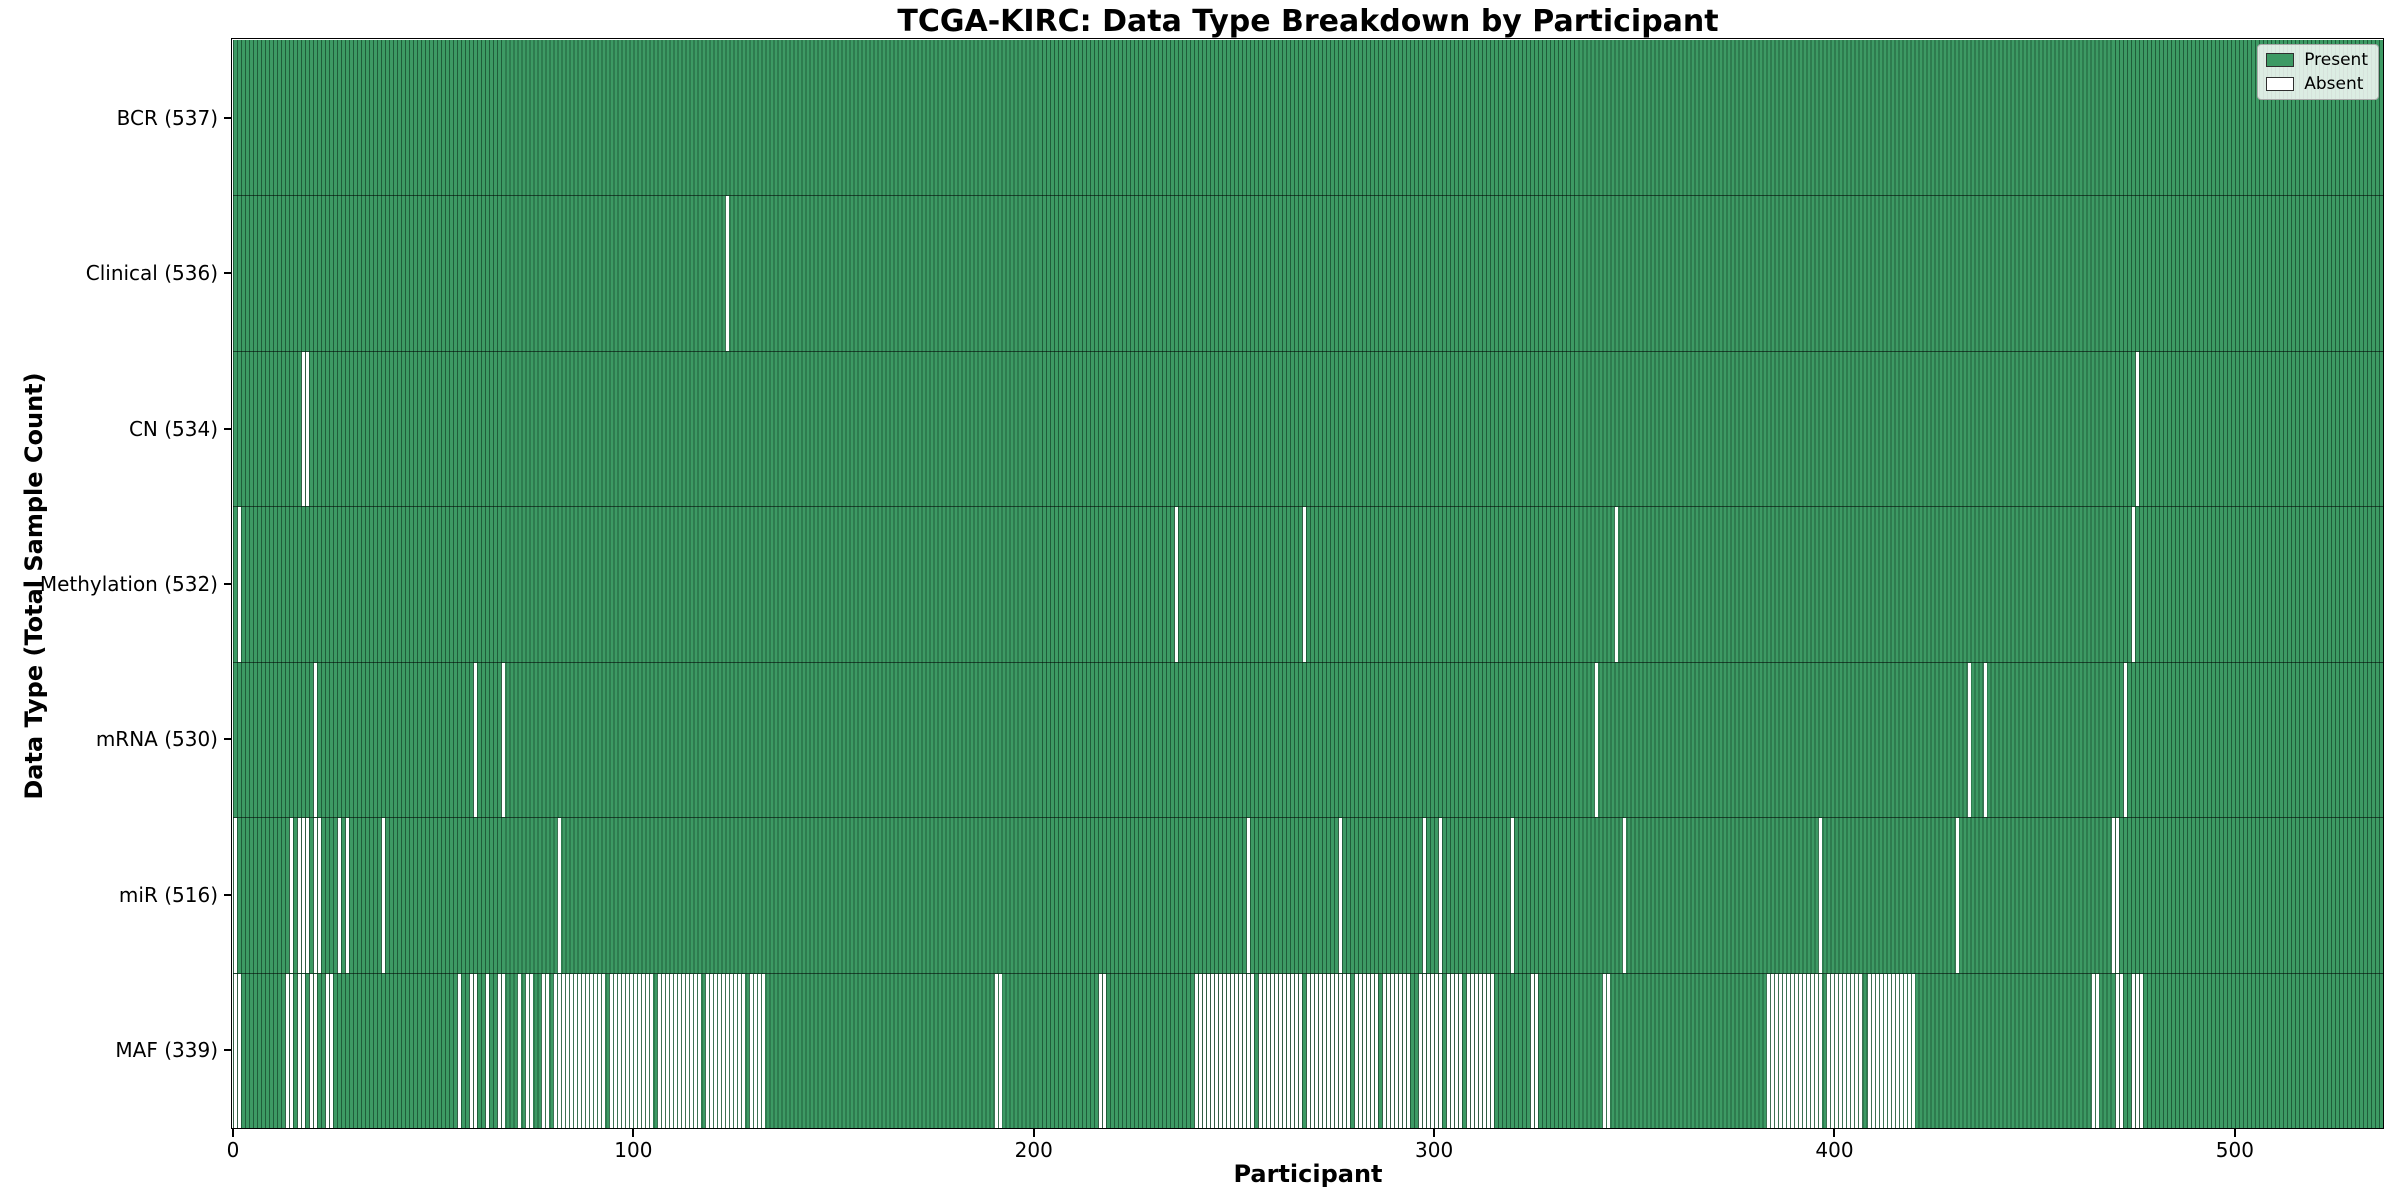 The height and width of the screenshot is (1200, 2400). I want to click on legend: Present Absent, so click(2318, 72).